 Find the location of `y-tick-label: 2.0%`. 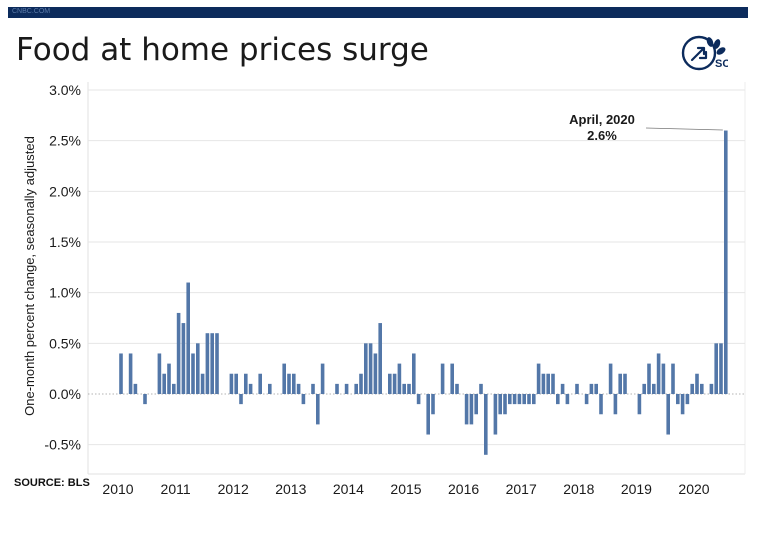

y-tick-label: 2.0% is located at coordinates (65, 191).